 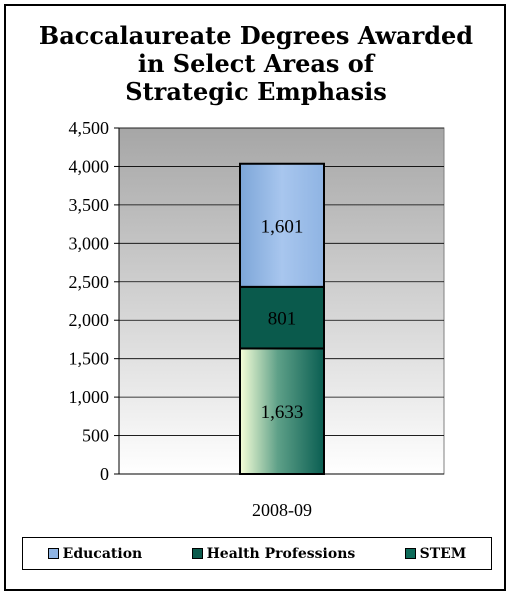 I want to click on data-label-stem: 1,633, so click(x=282, y=412).